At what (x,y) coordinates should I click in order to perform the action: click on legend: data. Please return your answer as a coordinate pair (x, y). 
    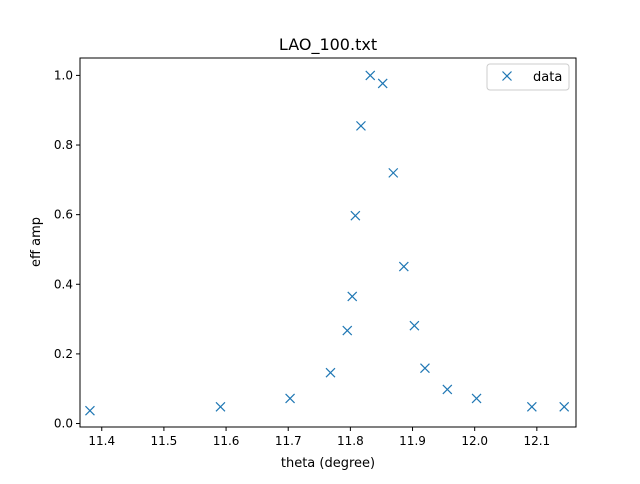
    Looking at the image, I should click on (528, 77).